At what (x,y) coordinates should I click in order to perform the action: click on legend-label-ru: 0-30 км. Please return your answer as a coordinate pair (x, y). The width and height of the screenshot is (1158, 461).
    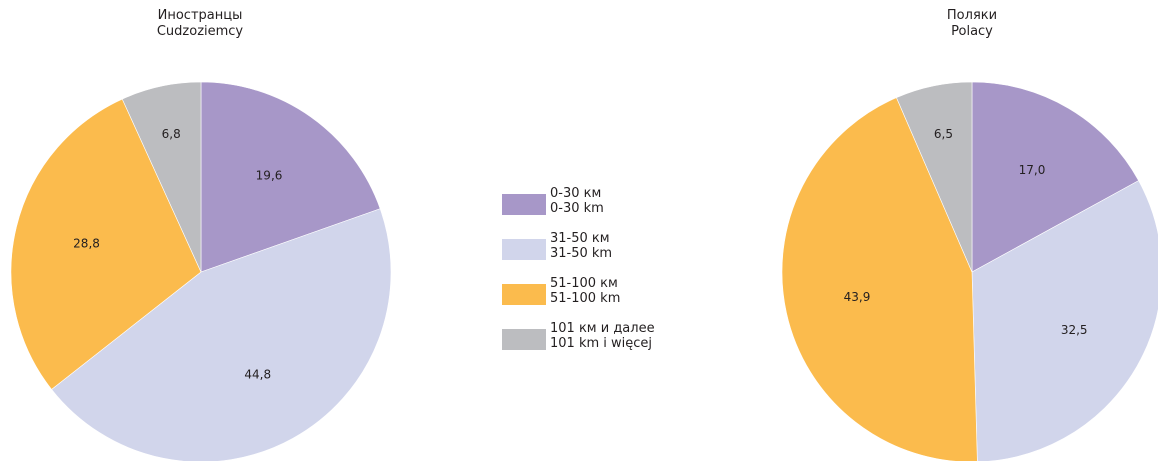
    Looking at the image, I should click on (576, 193).